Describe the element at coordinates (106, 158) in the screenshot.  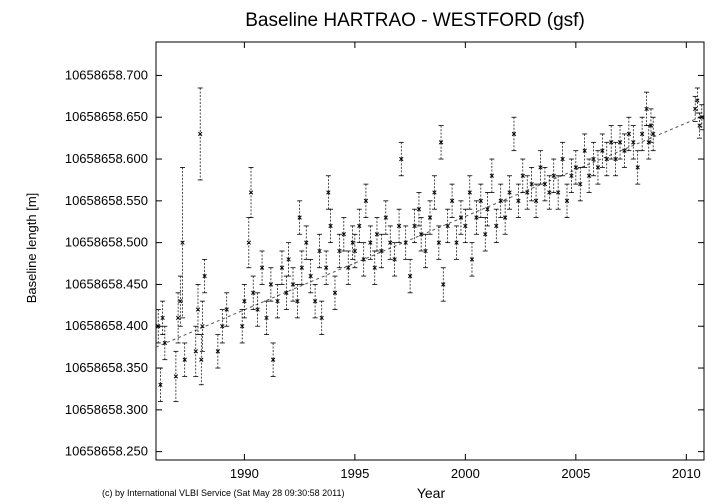
I see `y-tick-label: 10658658.600` at that location.